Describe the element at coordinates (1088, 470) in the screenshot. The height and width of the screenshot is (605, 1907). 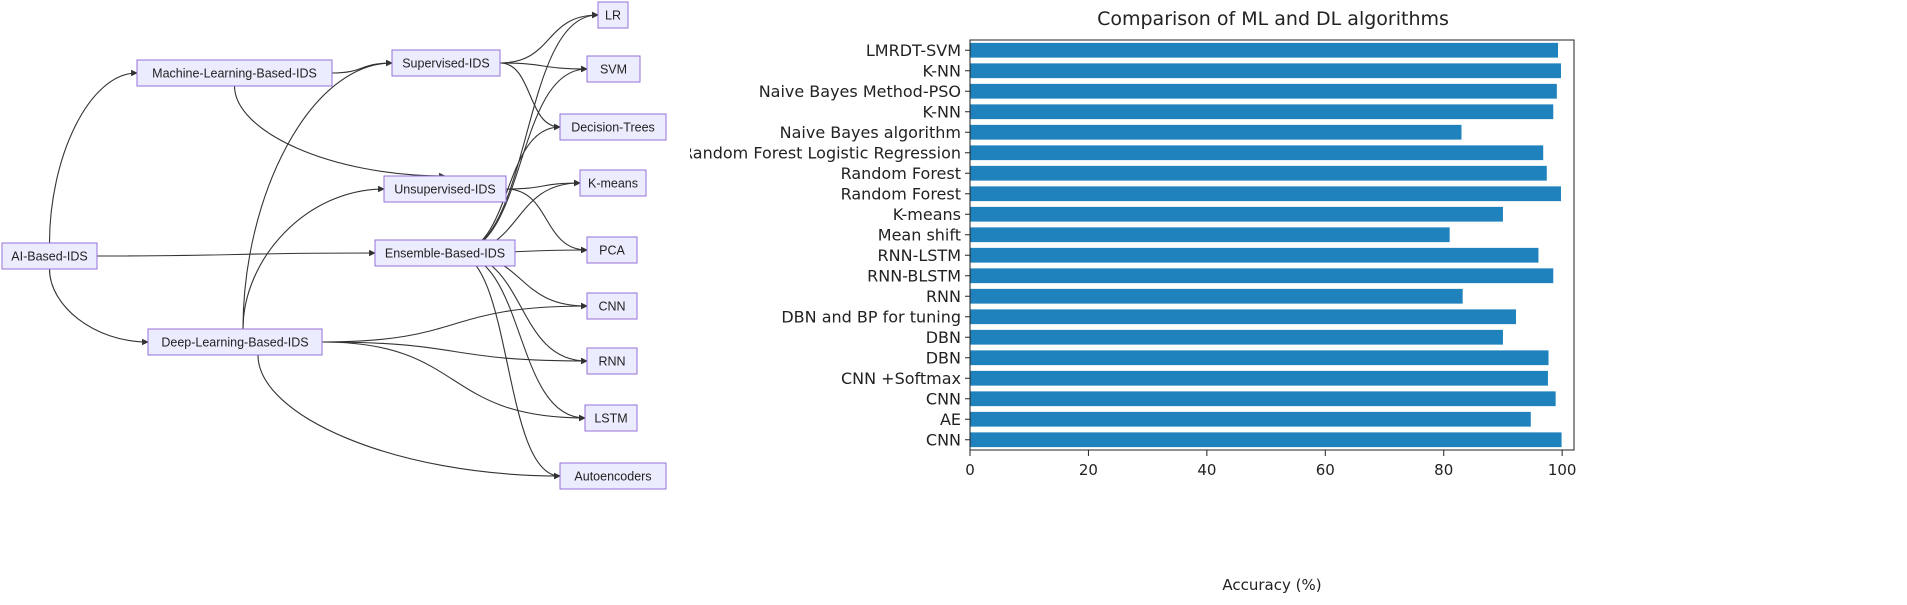
I see `x-tick-label-1: 20` at that location.